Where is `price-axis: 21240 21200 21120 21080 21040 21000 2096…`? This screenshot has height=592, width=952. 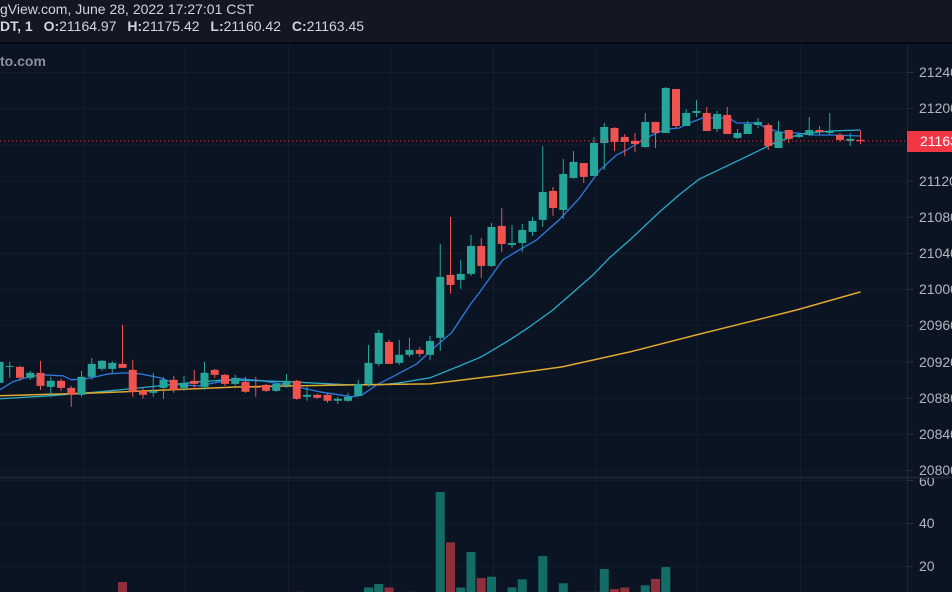 price-axis: 21240 21200 21120 21080 21040 21000 2096… is located at coordinates (930, 260).